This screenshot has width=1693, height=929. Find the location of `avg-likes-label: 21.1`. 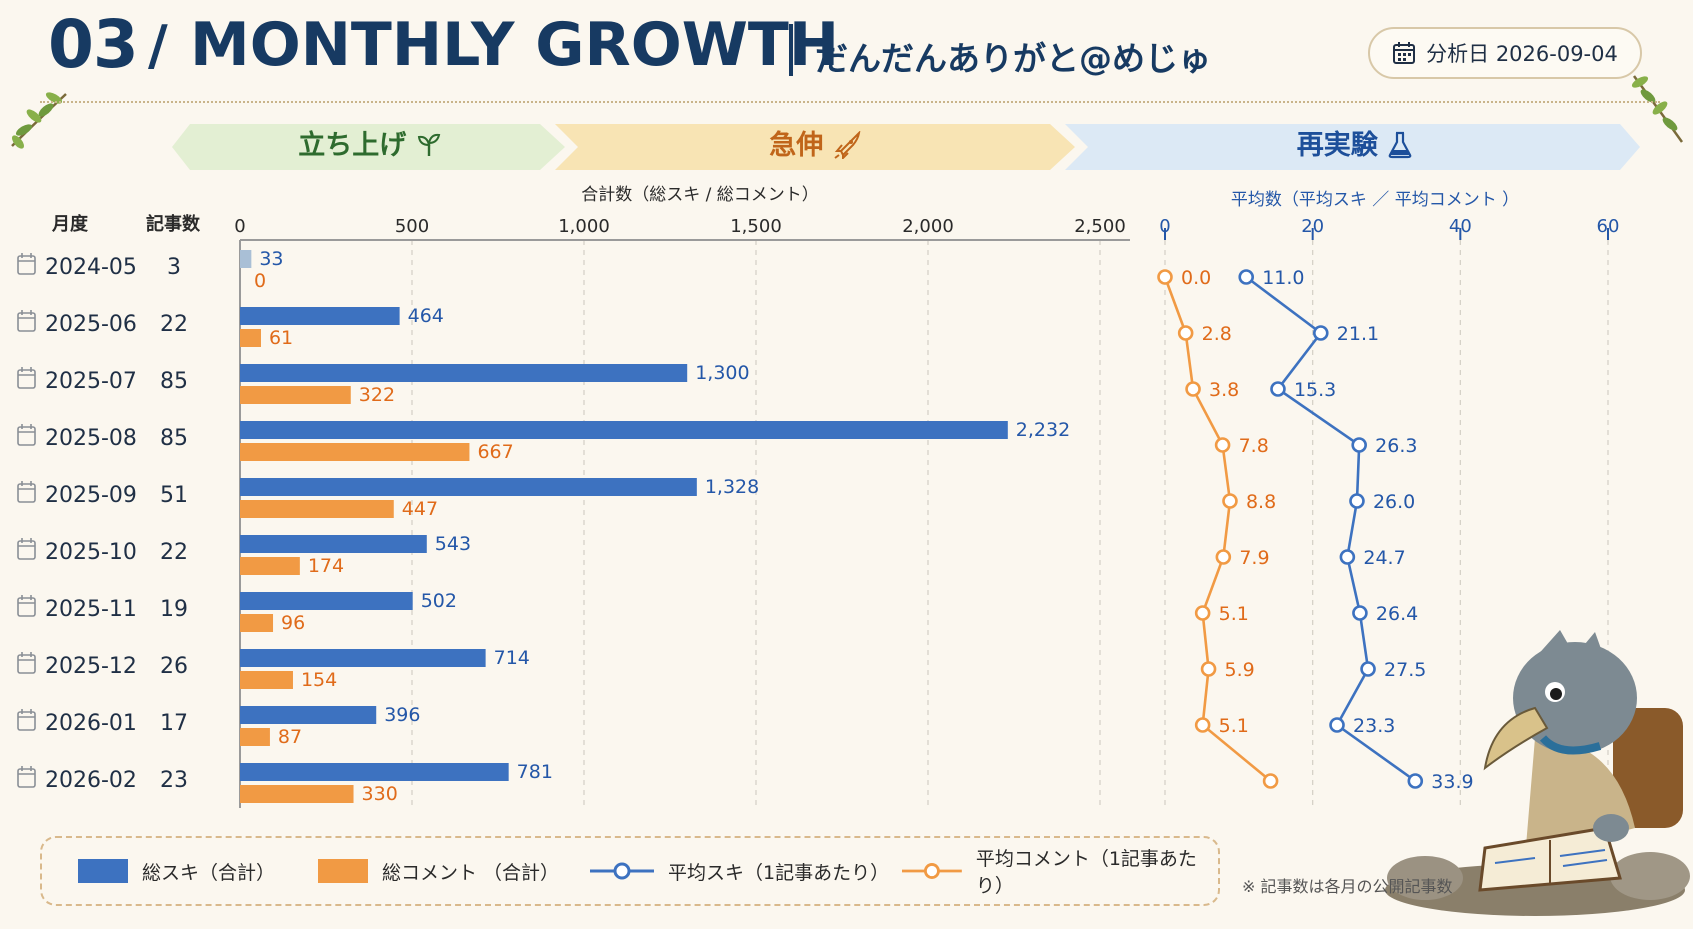

avg-likes-label: 21.1 is located at coordinates (1358, 334).